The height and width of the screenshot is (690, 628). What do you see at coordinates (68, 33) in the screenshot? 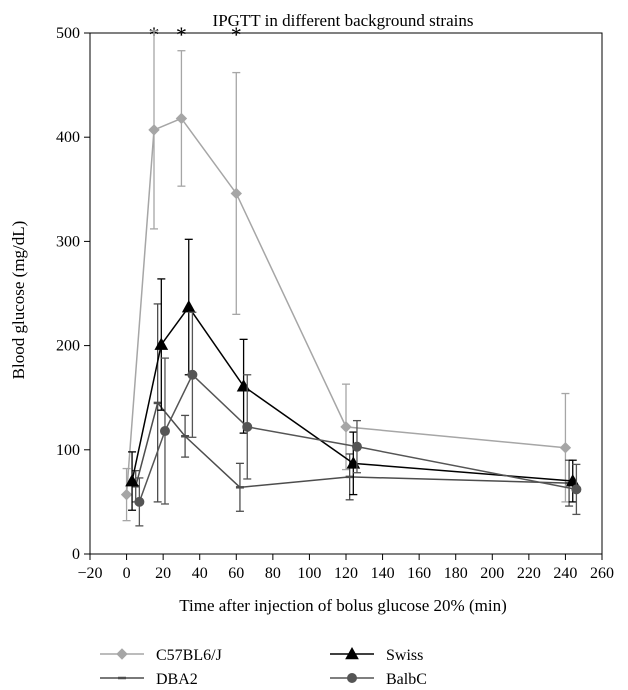
I see `y-tick-label: 500` at bounding box center [68, 33].